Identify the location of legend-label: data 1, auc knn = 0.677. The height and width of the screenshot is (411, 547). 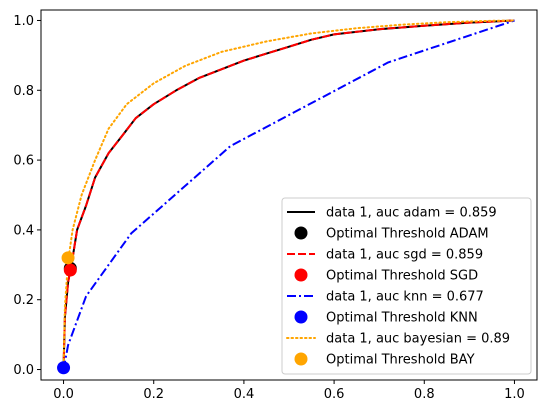
(405, 297).